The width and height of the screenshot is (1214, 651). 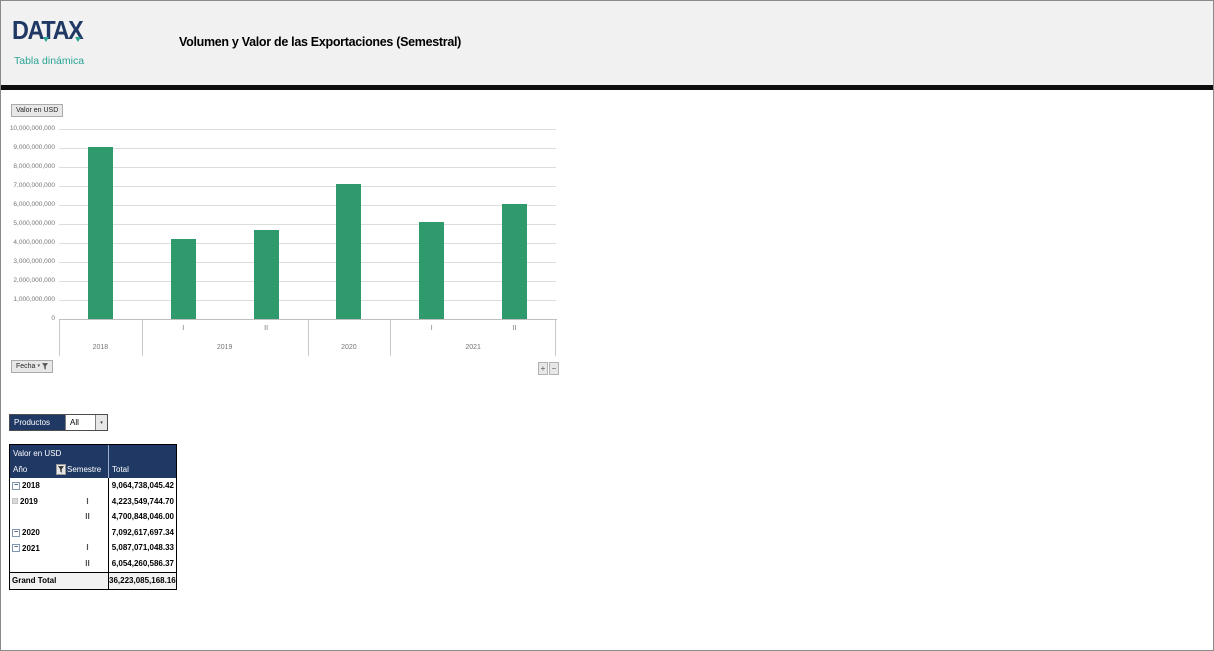 What do you see at coordinates (37, 422) in the screenshot?
I see `productos-filter-label: Productos` at bounding box center [37, 422].